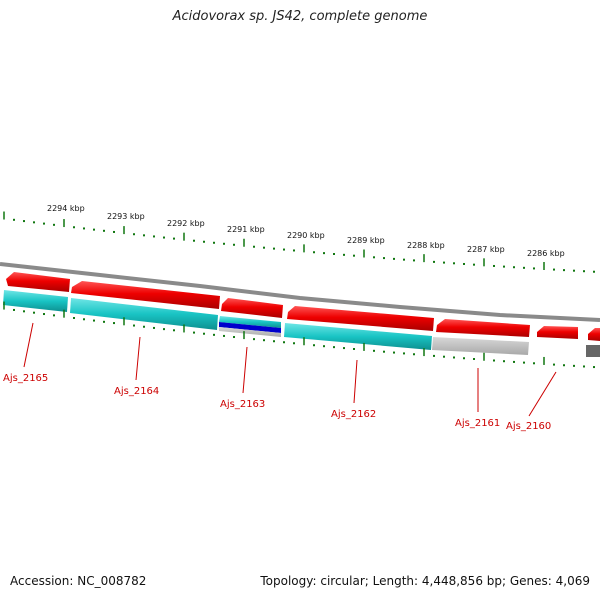 Image resolution: width=600 pixels, height=600 pixels. I want to click on map-title: Acidovorax sp. JS42, complete genome, so click(300, 16).